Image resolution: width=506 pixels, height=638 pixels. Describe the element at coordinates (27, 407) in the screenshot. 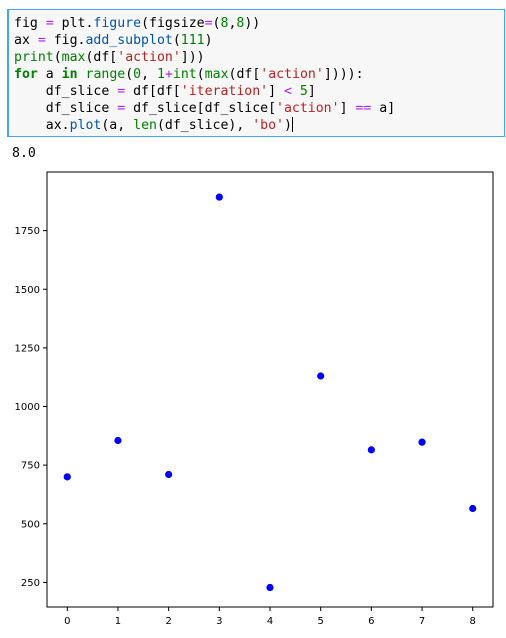

I see `y-tick-label: 1000` at that location.